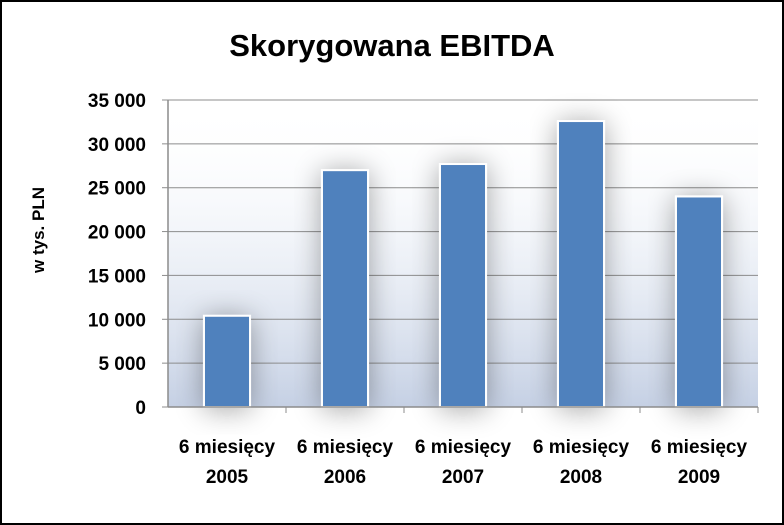 The width and height of the screenshot is (784, 525). I want to click on y-tick-label: 0, so click(140, 408).